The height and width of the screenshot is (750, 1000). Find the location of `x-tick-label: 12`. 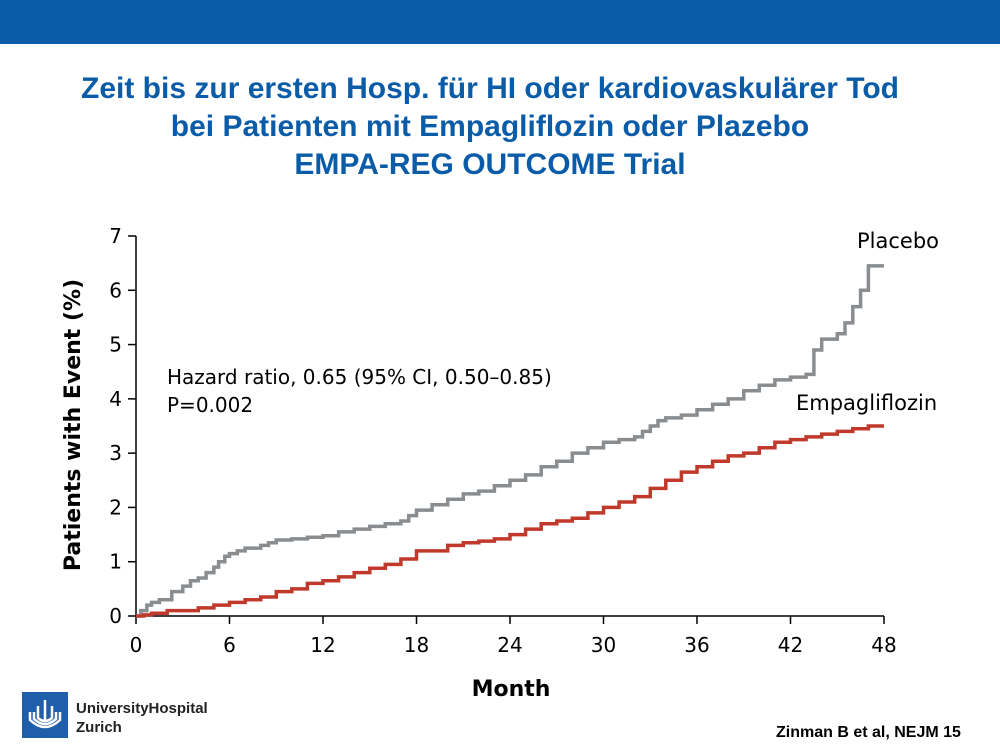

x-tick-label: 12 is located at coordinates (322, 645).